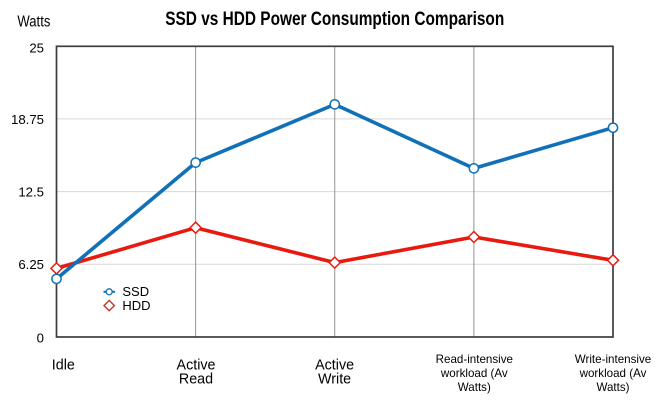  What do you see at coordinates (334, 380) in the screenshot?
I see `svg-text: Write` at bounding box center [334, 380].